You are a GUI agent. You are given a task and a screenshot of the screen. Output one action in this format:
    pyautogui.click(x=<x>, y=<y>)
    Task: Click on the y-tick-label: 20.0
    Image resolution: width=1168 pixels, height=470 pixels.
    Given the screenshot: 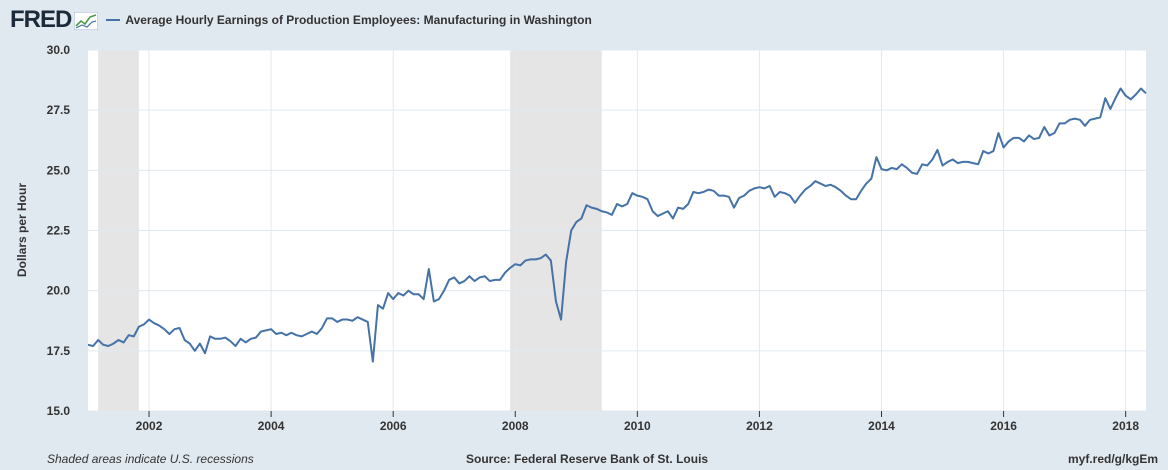 What is the action you would take?
    pyautogui.click(x=59, y=291)
    